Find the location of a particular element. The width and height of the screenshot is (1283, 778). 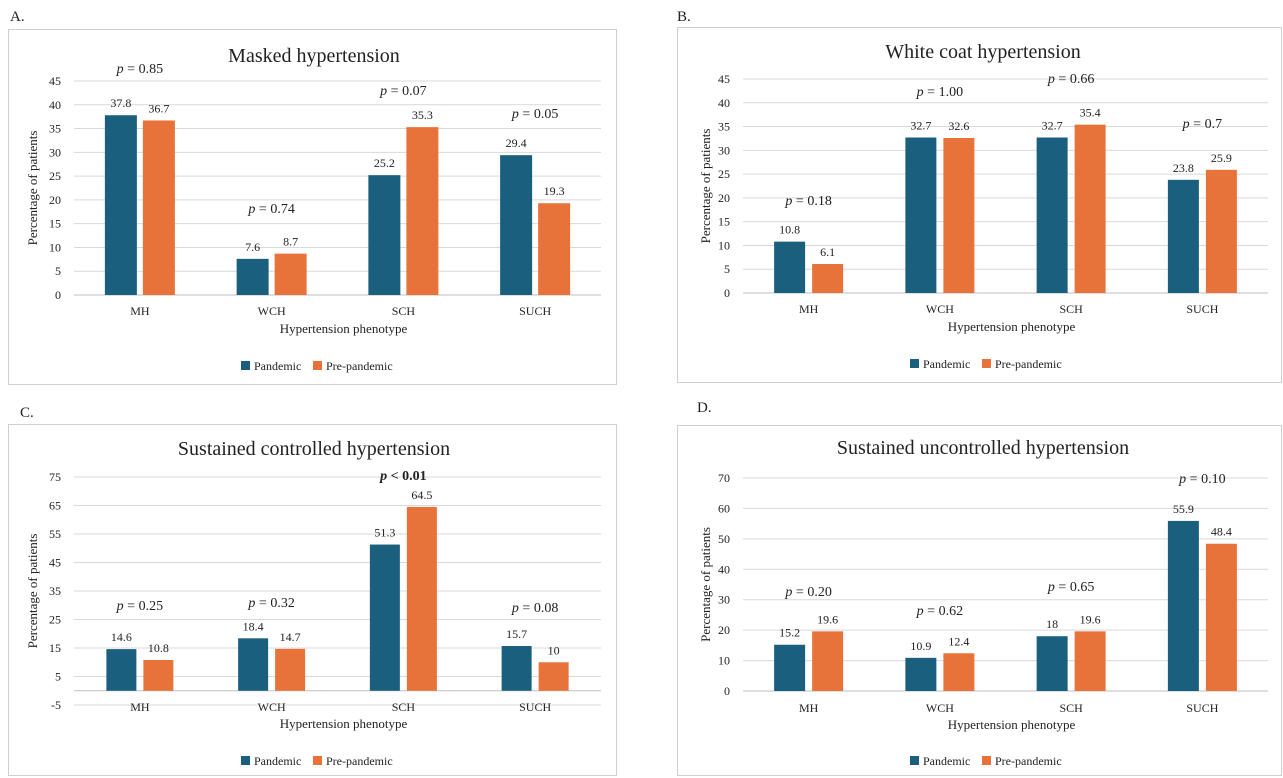

p-value-text: = 0.18 is located at coordinates (811, 201).